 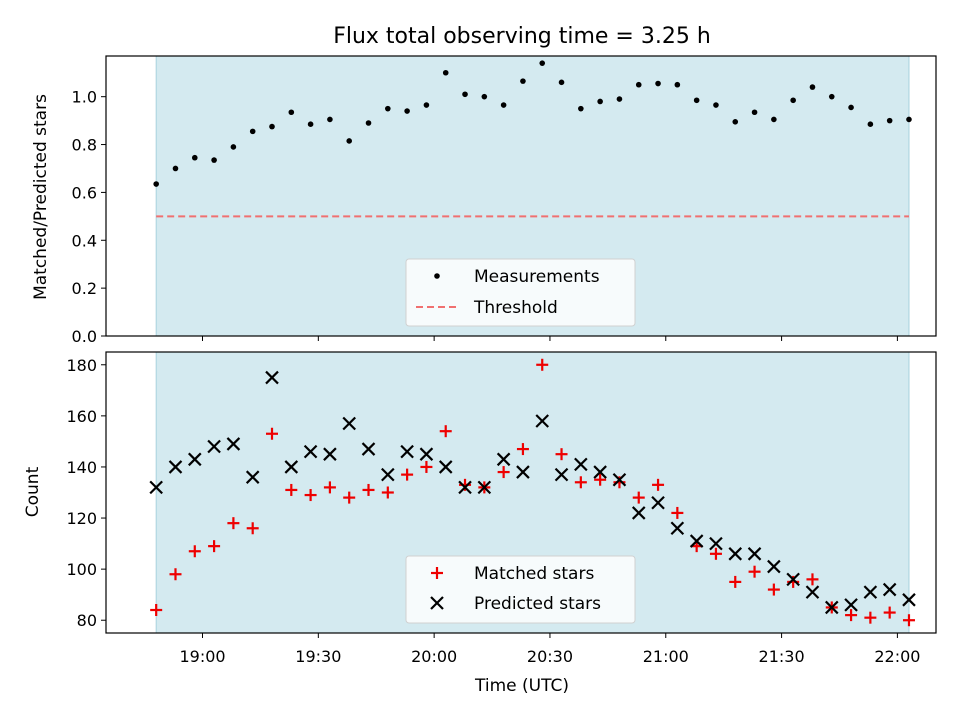 What do you see at coordinates (84, 240) in the screenshot?
I see `top-y-tick-label: 0.4` at bounding box center [84, 240].